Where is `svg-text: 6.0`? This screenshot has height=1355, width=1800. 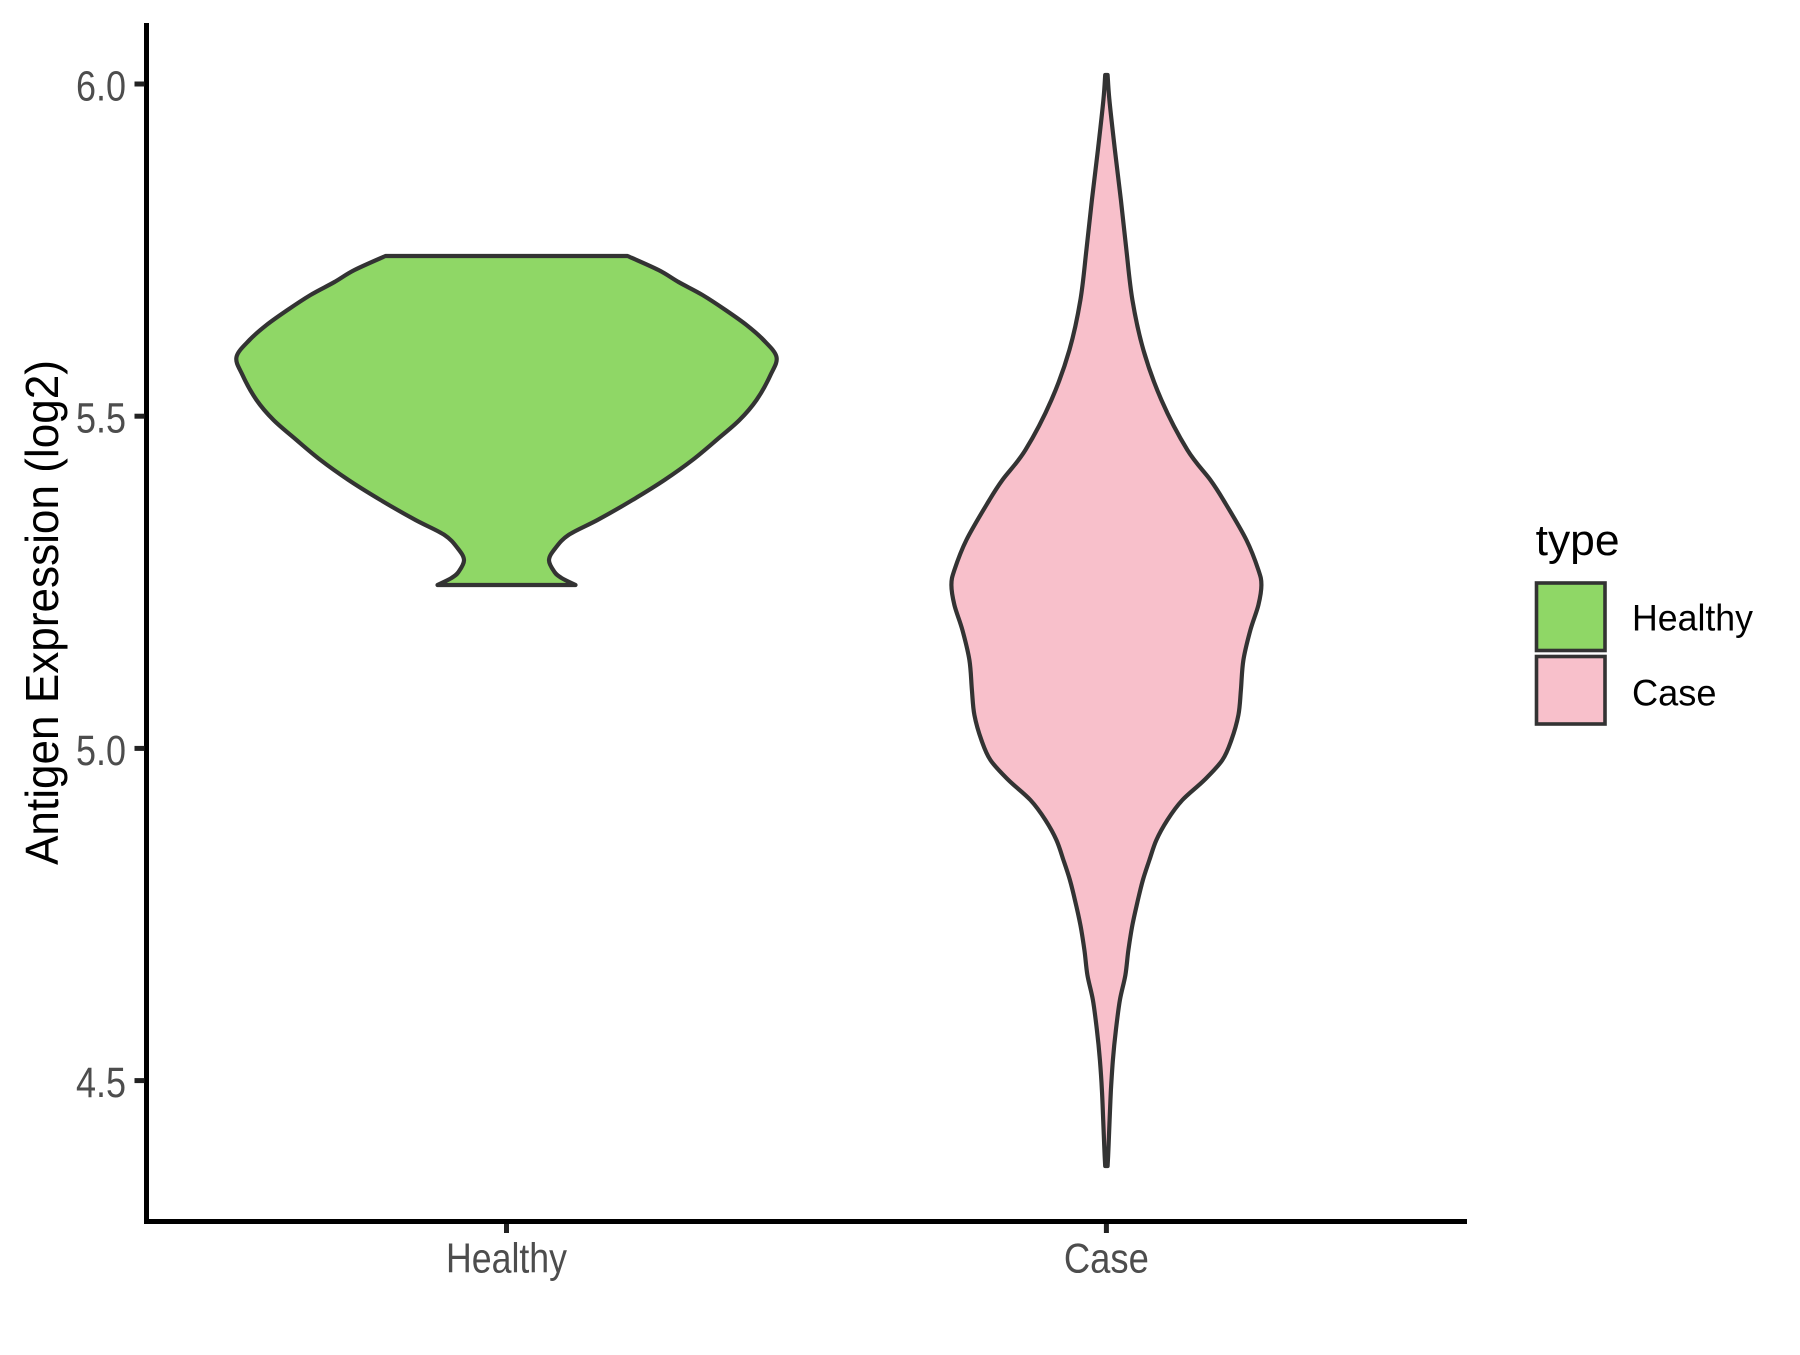 svg-text: 6.0 is located at coordinates (101, 87).